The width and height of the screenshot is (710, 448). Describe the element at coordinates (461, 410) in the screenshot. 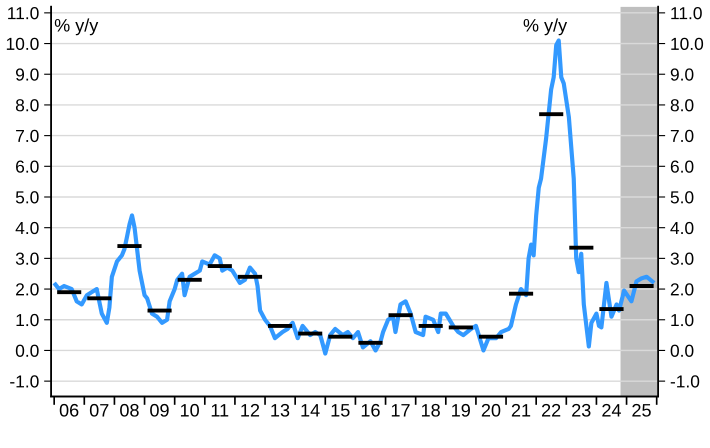

I see `x-tick-label: 19` at that location.